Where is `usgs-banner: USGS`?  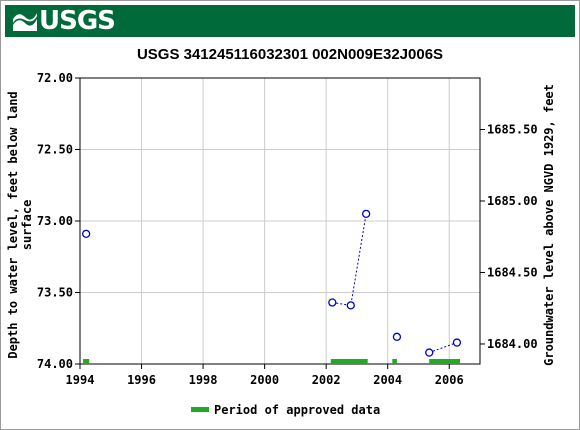
usgs-banner: USGS is located at coordinates (290, 21).